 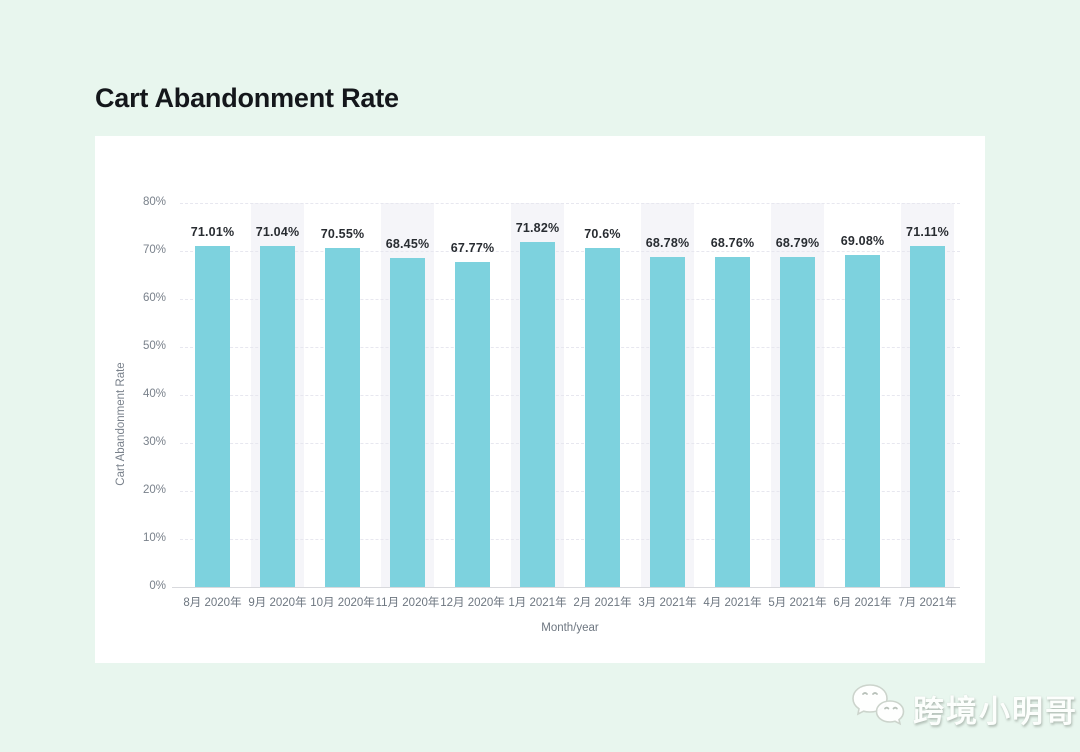 I want to click on x-tick-label: 11月 2020年, so click(x=407, y=603).